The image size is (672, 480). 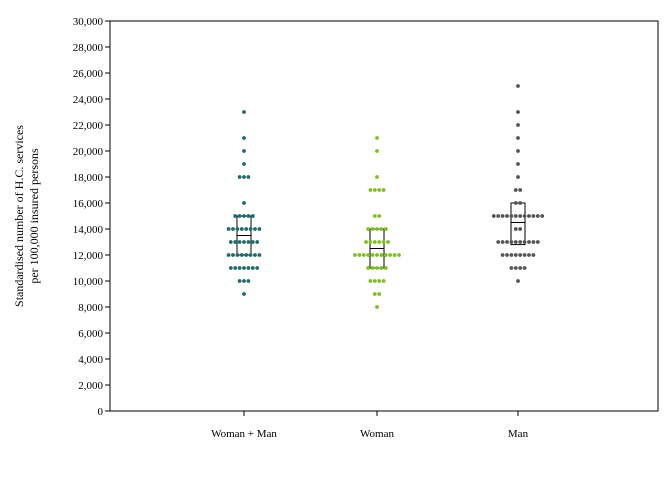 What do you see at coordinates (88, 256) in the screenshot?
I see `y-tick-label: 12,000` at bounding box center [88, 256].